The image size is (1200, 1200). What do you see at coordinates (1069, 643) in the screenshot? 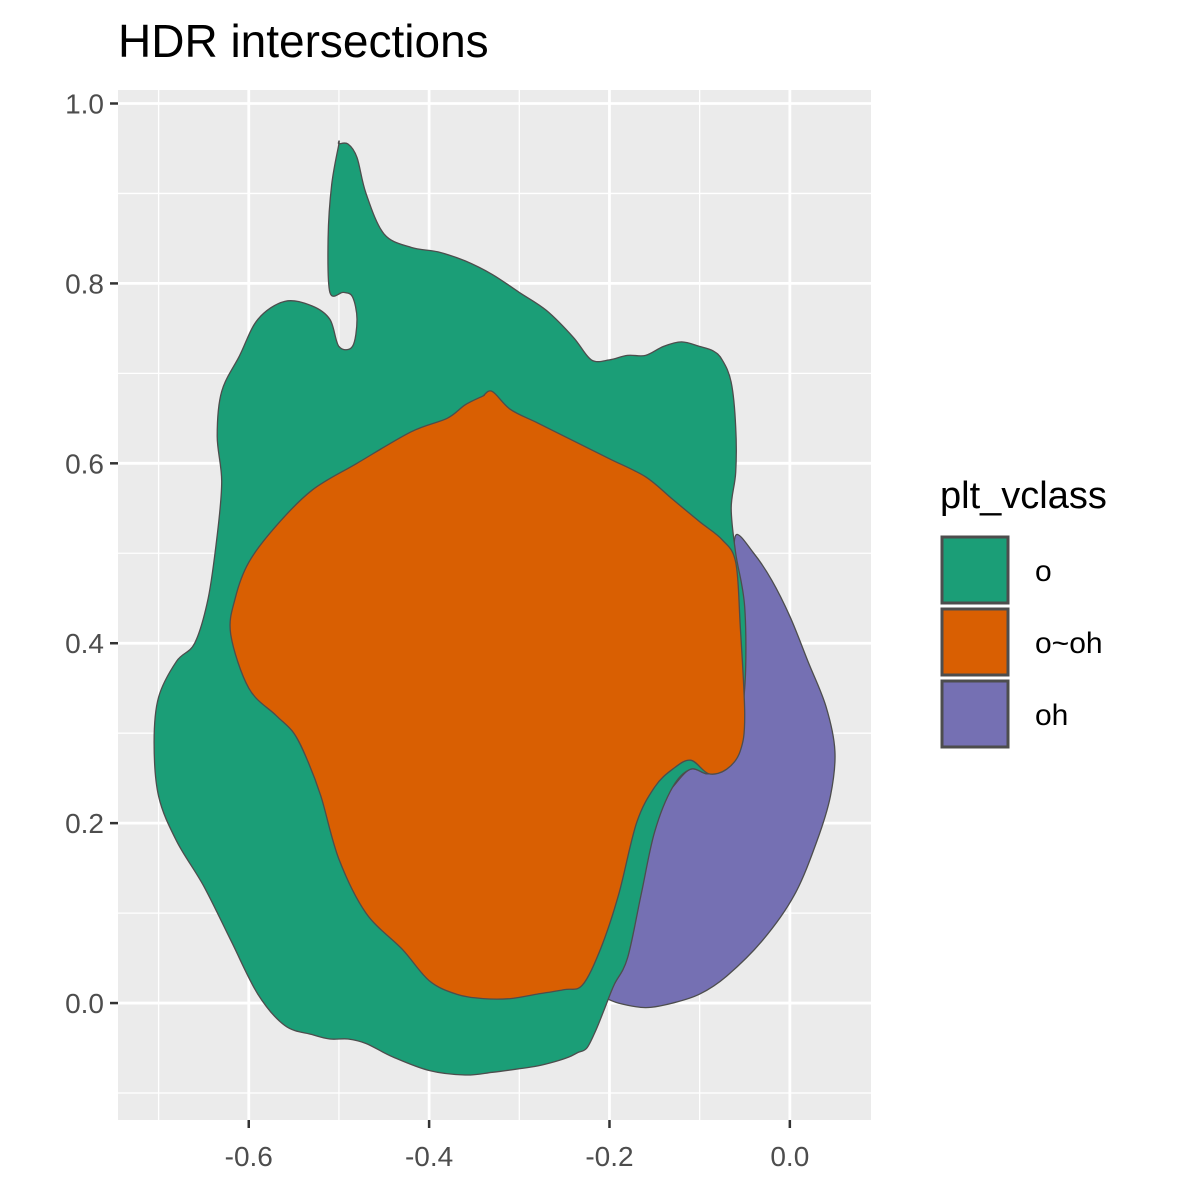
I see `legend-label: o~oh` at bounding box center [1069, 643].